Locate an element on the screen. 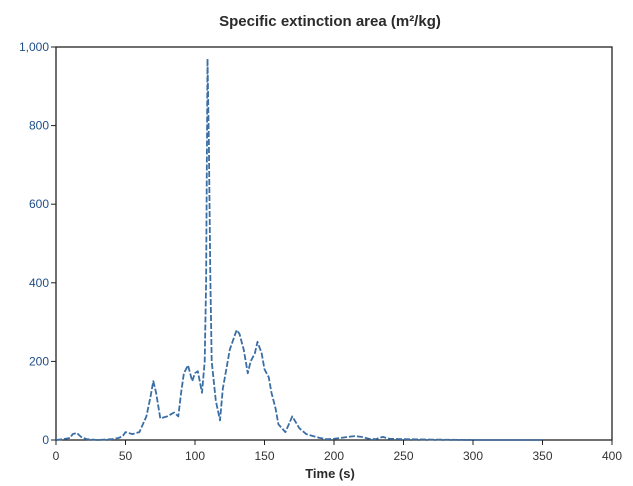 The image size is (633, 486). x-tick-label: 0 is located at coordinates (56, 456).